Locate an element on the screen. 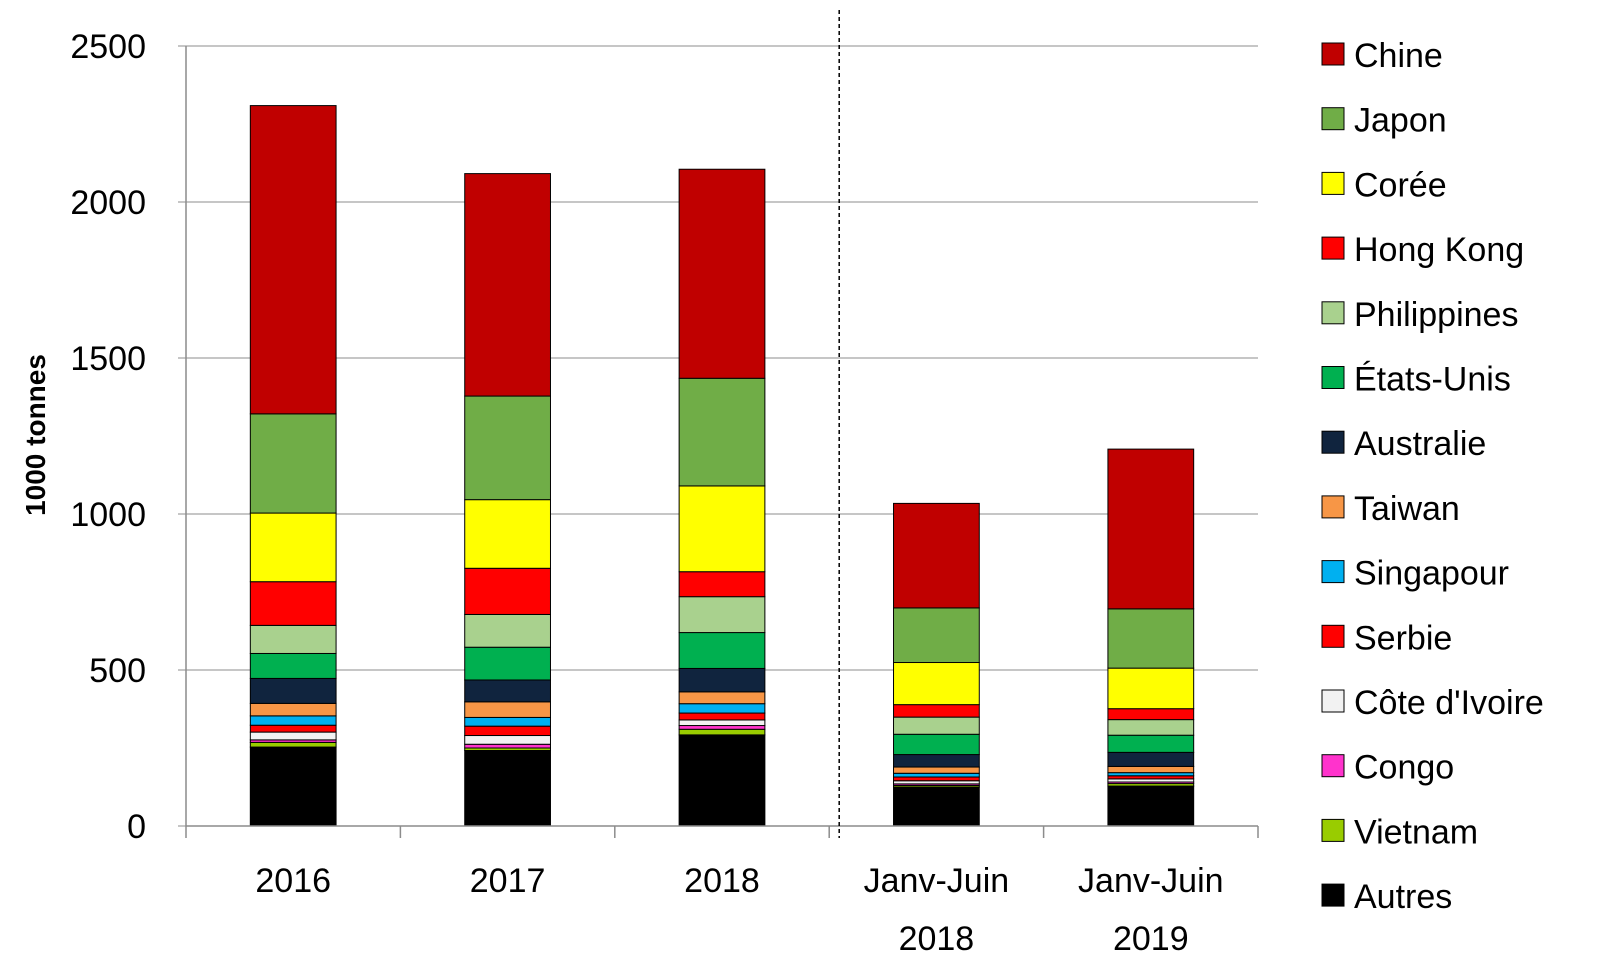 Image resolution: width=1602 pixels, height=966 pixels. legend-item: Autres is located at coordinates (1386, 897).